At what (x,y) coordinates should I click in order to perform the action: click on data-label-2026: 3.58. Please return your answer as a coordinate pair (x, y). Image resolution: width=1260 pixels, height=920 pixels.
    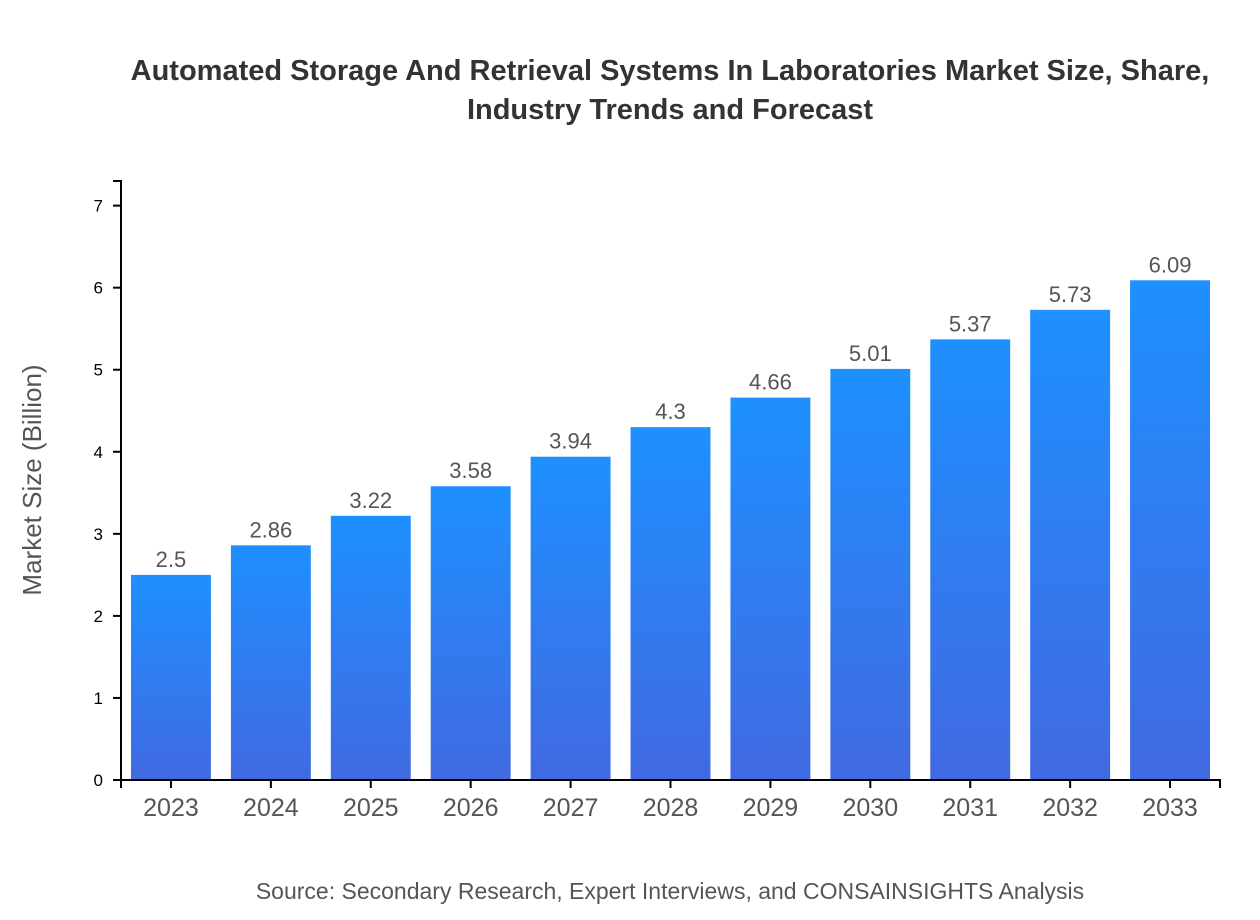
    Looking at the image, I should click on (470, 470).